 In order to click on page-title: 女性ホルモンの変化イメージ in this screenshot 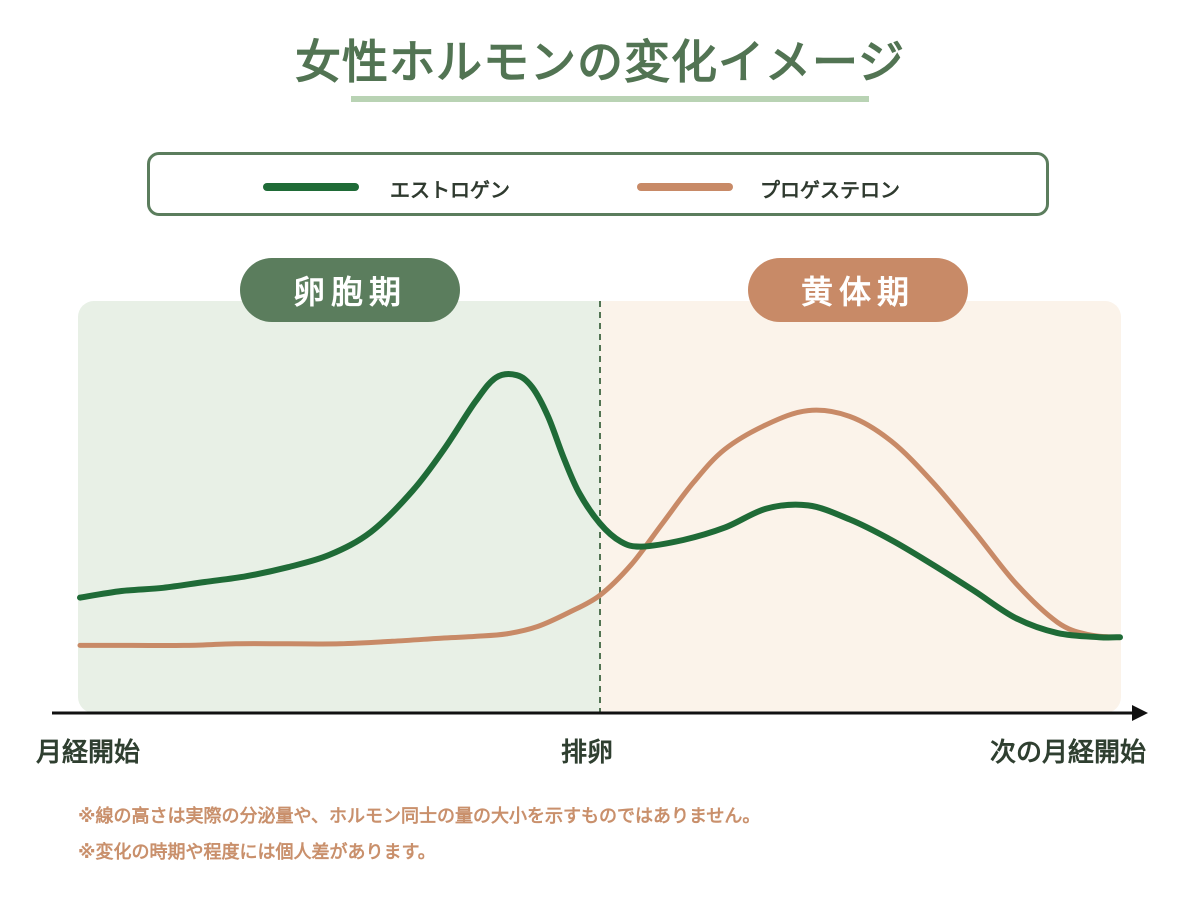, I will do `click(600, 62)`.